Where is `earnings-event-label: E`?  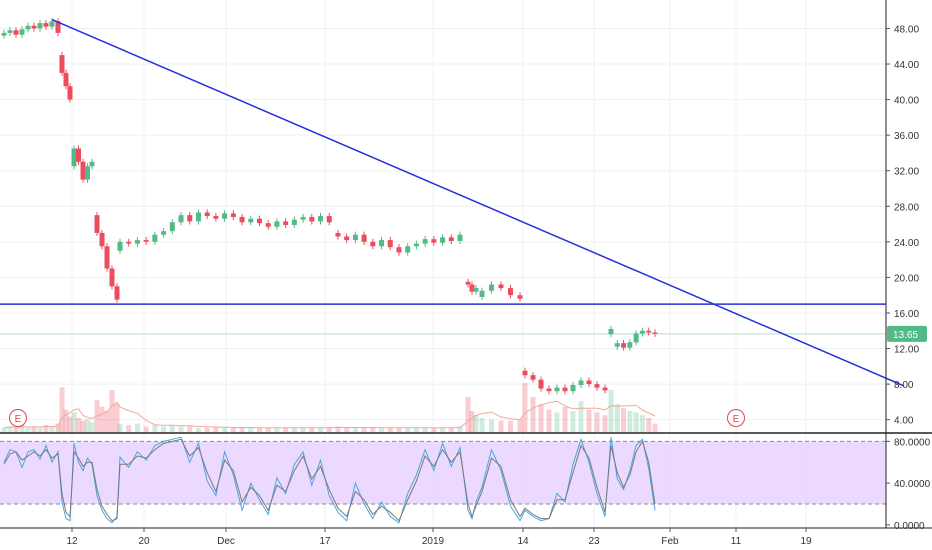
earnings-event-label: E is located at coordinates (18, 419).